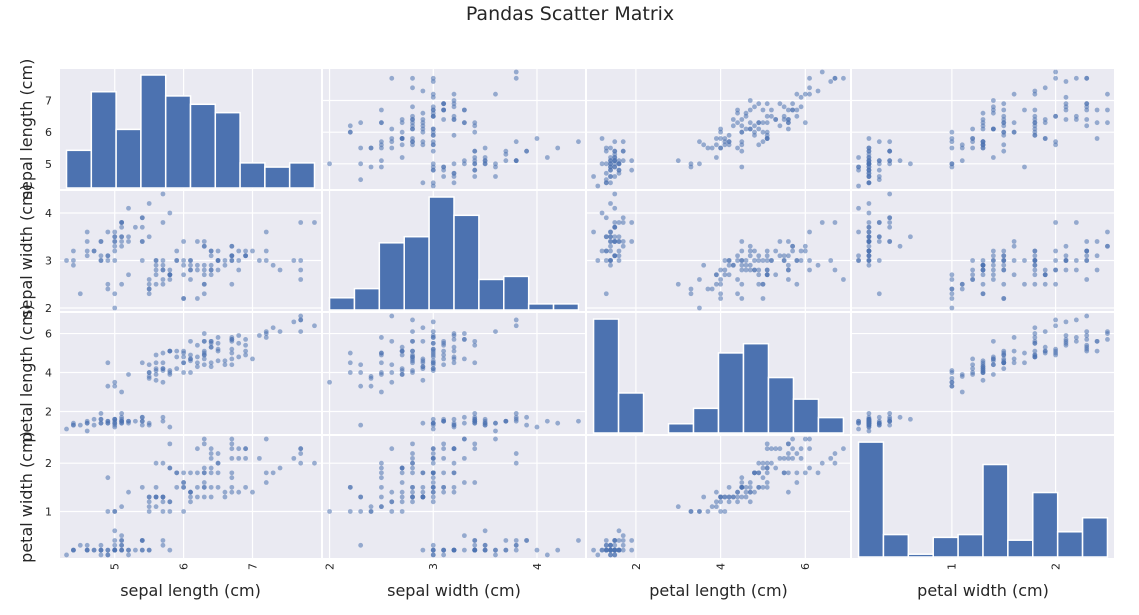 The height and width of the screenshot is (615, 1139). I want to click on x-tick-label: 2, so click(329, 566).